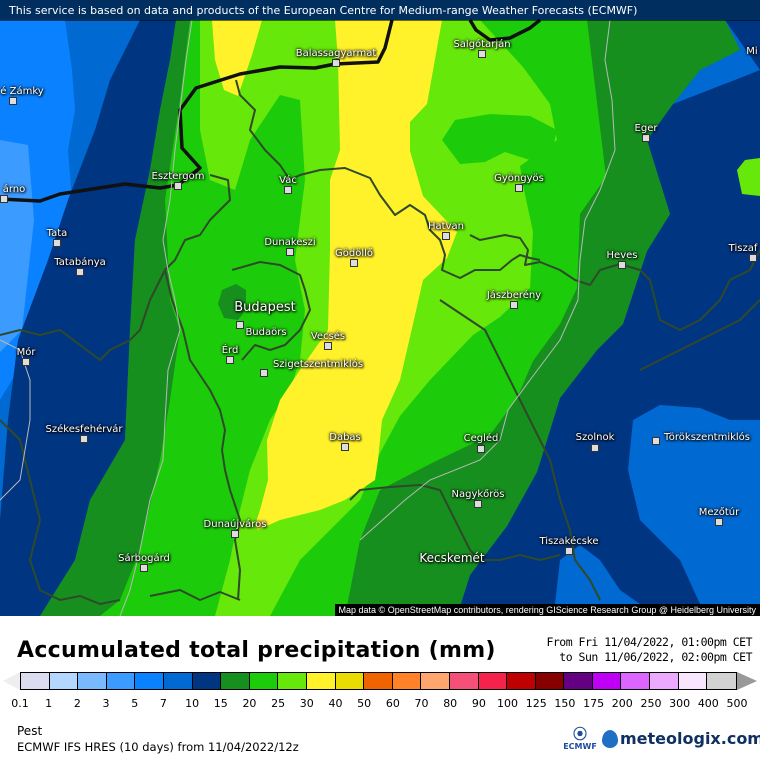 The width and height of the screenshot is (760, 760). Describe the element at coordinates (651, 703) in the screenshot. I see `legend-tick-label: 250` at that location.